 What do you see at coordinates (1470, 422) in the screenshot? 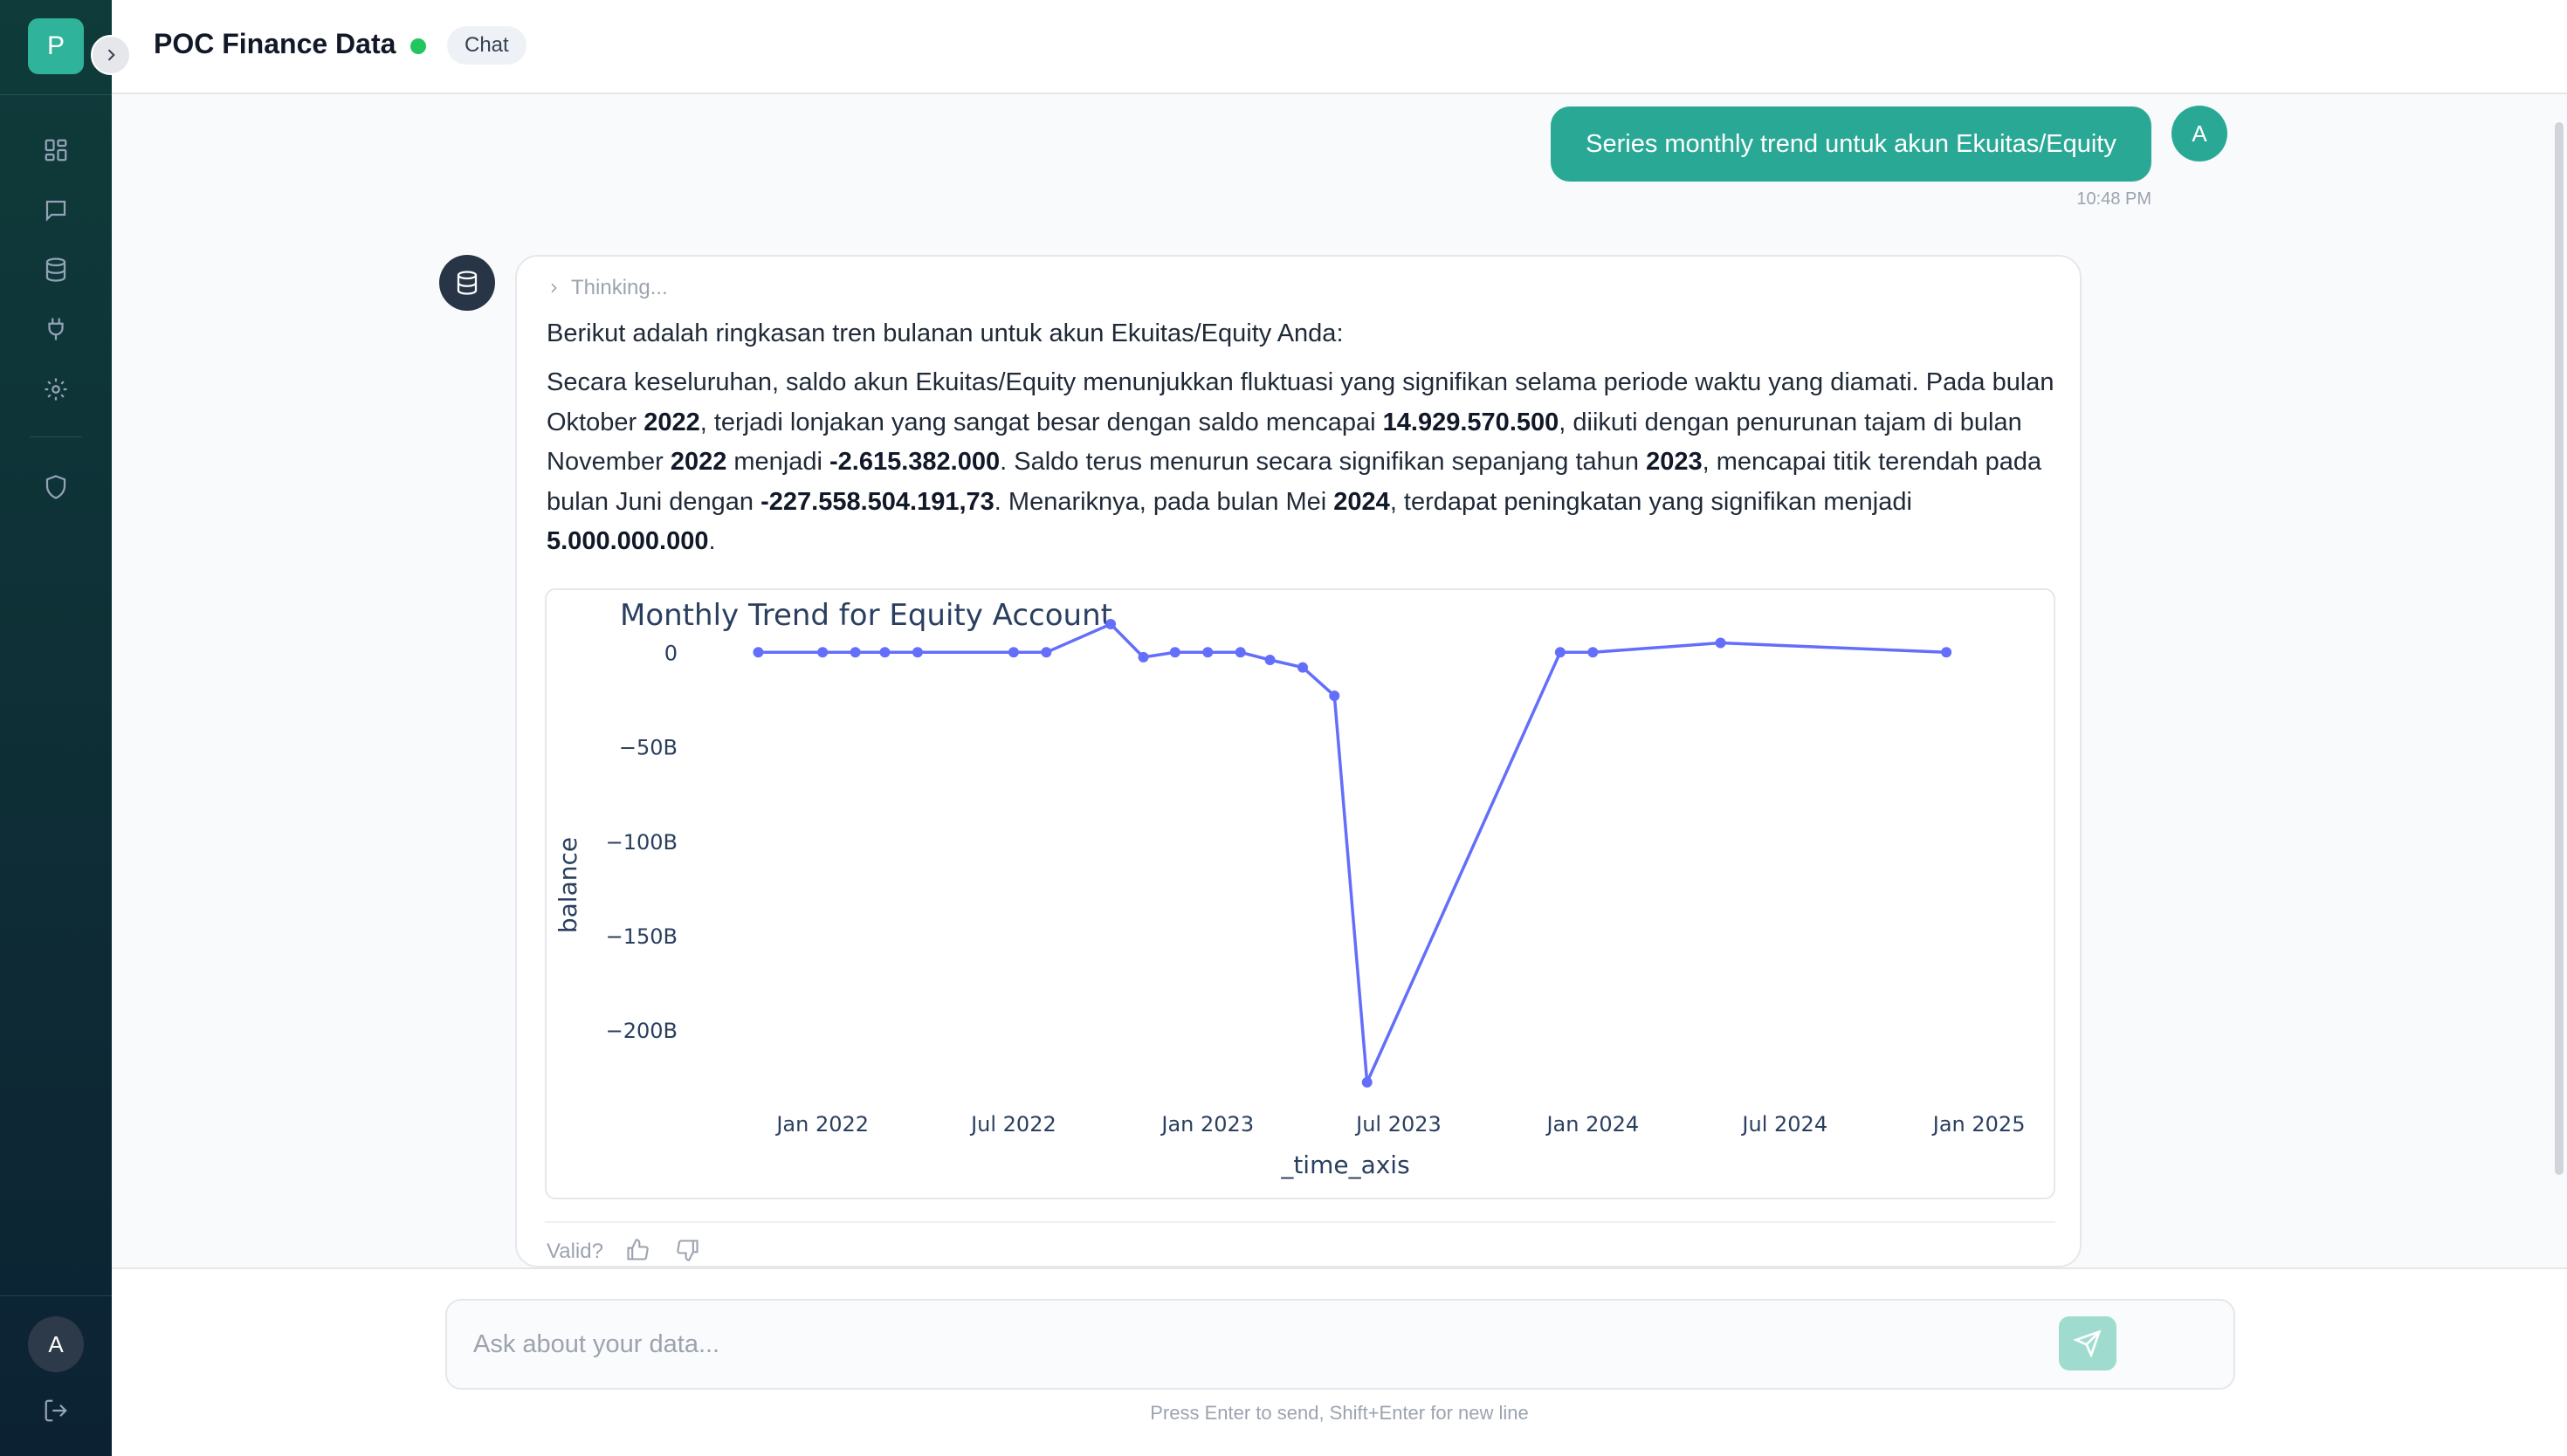
I see `summary-highlight: 14.929.570.500` at bounding box center [1470, 422].